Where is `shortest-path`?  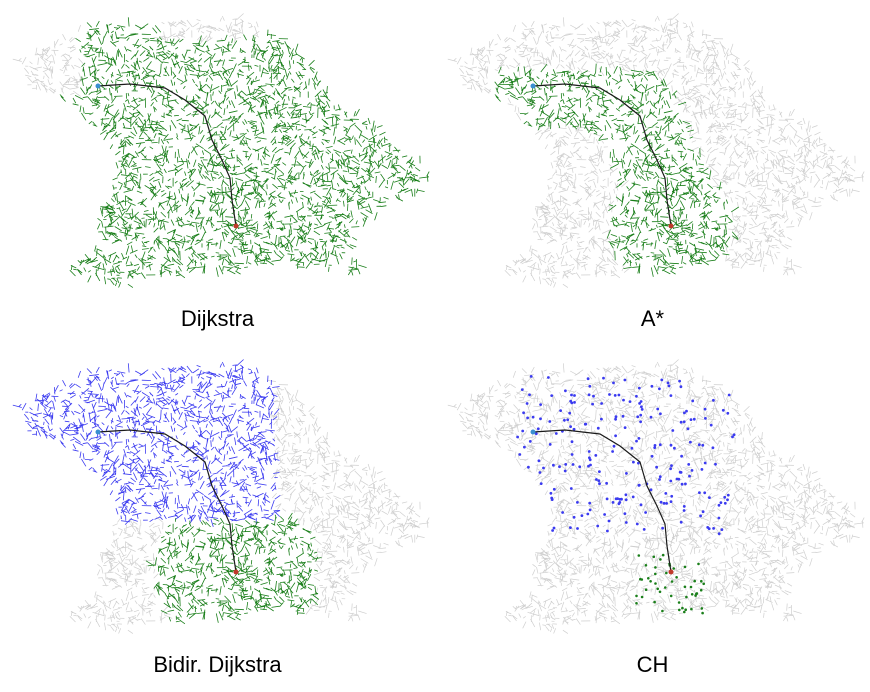 shortest-path is located at coordinates (602, 155).